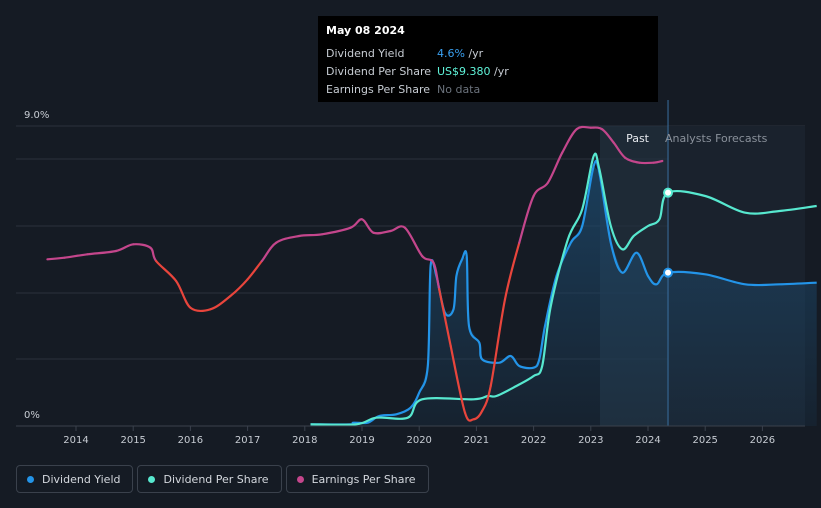  Describe the element at coordinates (365, 53) in the screenshot. I see `tooltip-label: Dividend Yield` at that location.